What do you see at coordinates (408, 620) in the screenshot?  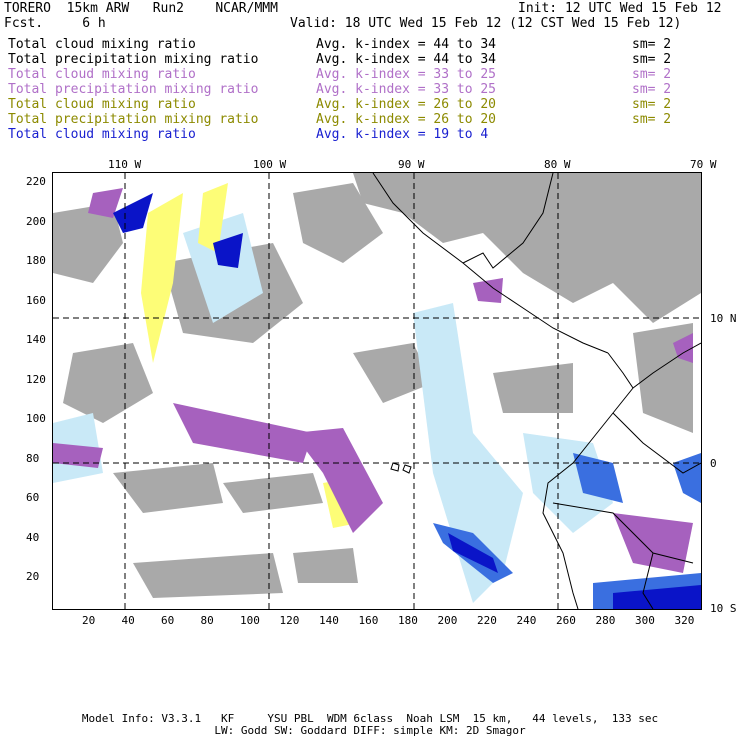 I see `x-tick-label: 180` at bounding box center [408, 620].